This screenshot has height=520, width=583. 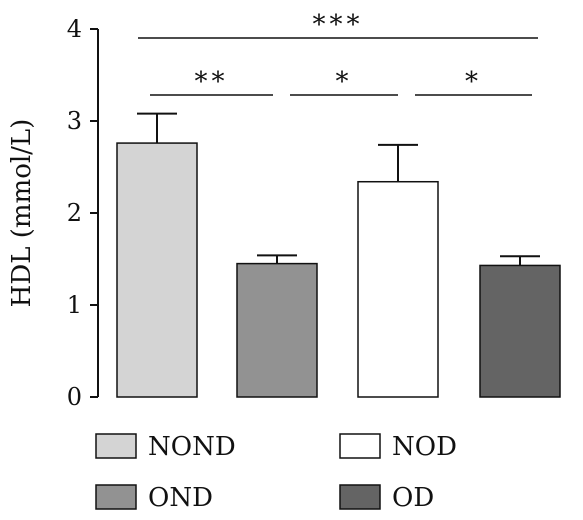 What do you see at coordinates (424, 447) in the screenshot?
I see `legend-label: NOD` at bounding box center [424, 447].